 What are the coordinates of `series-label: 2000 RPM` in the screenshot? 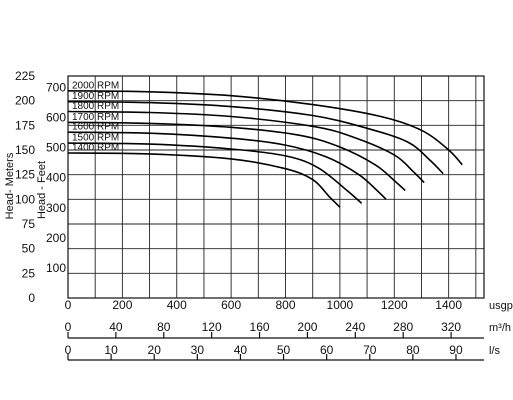 It's located at (95, 85).